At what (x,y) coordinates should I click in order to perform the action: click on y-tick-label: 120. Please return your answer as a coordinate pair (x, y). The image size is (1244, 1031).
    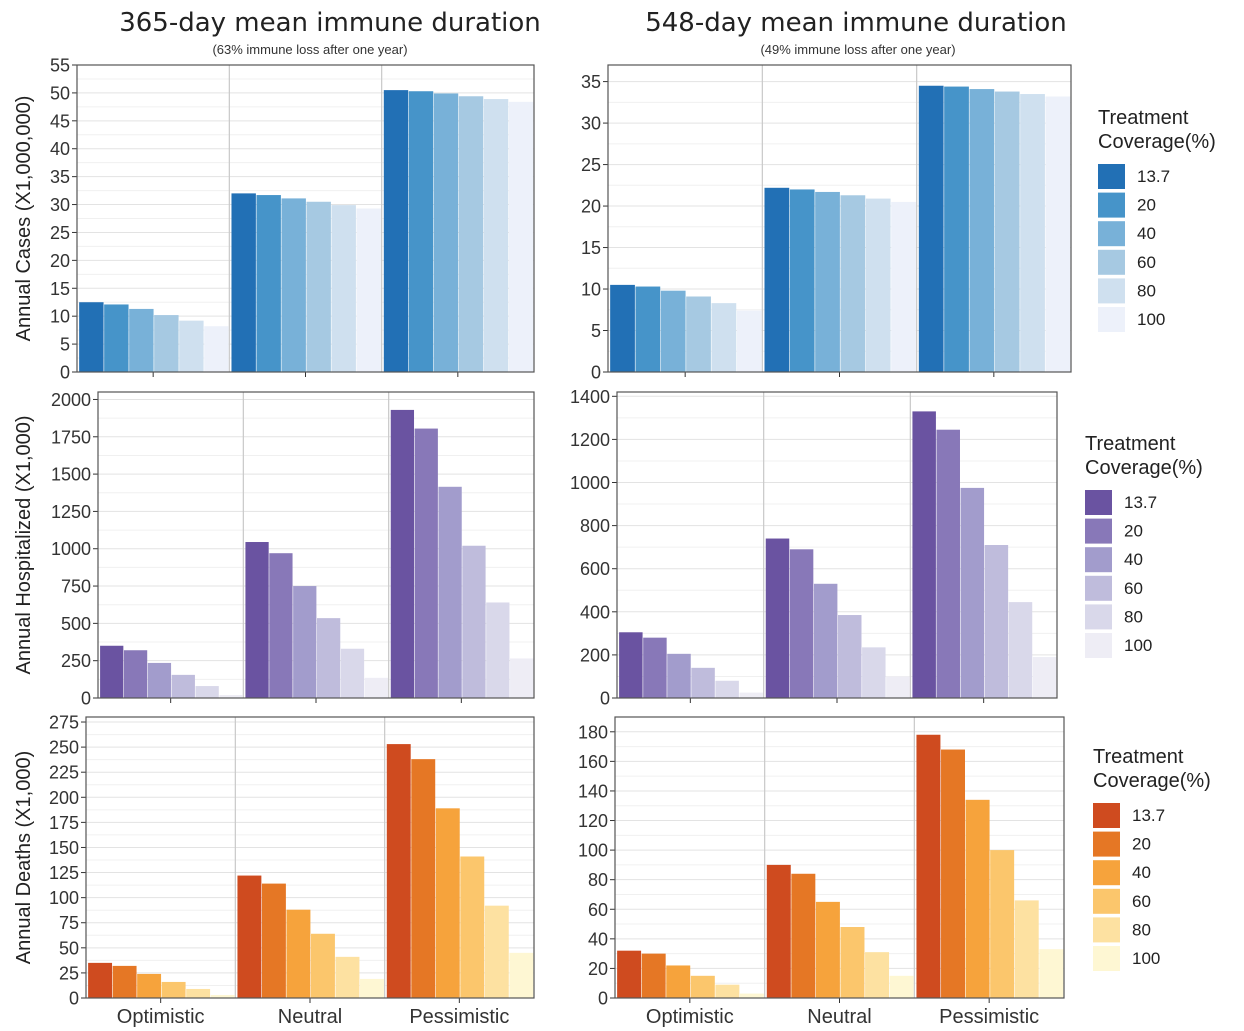
    Looking at the image, I should click on (593, 821).